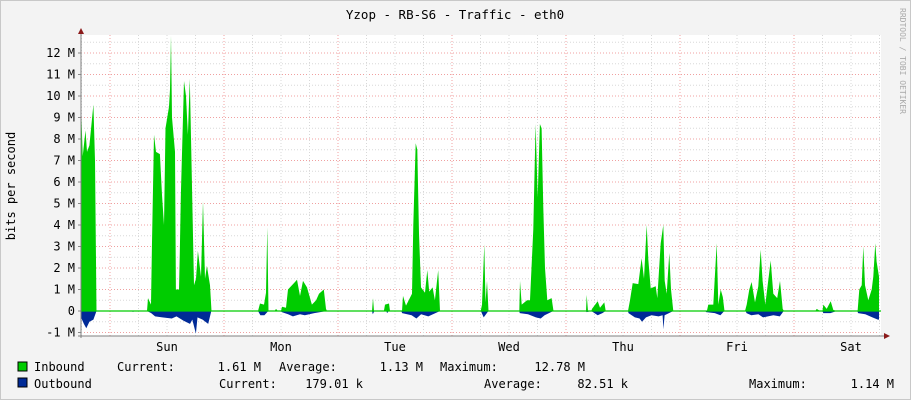  What do you see at coordinates (64, 182) in the screenshot?
I see `y-tick-label: 6 M` at bounding box center [64, 182].